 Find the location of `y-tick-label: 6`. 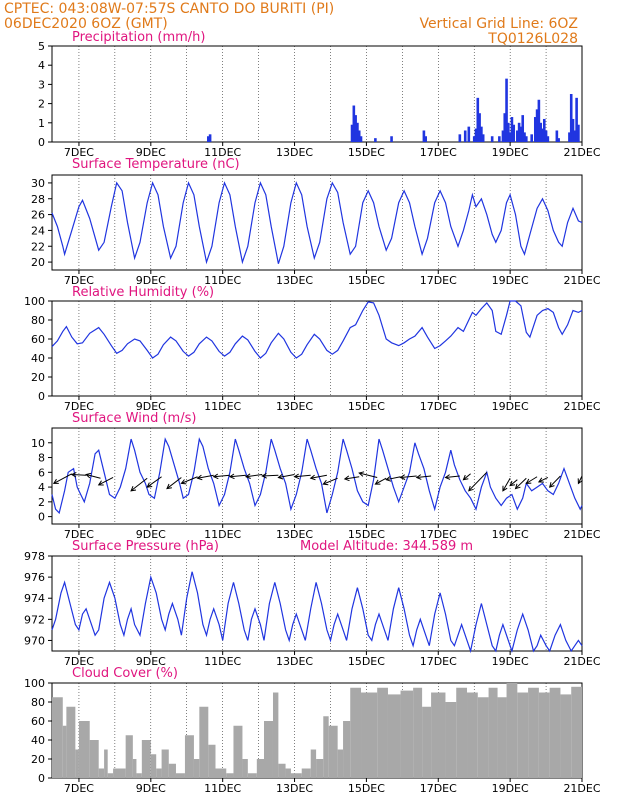

y-tick-label: 6 is located at coordinates (41, 472).